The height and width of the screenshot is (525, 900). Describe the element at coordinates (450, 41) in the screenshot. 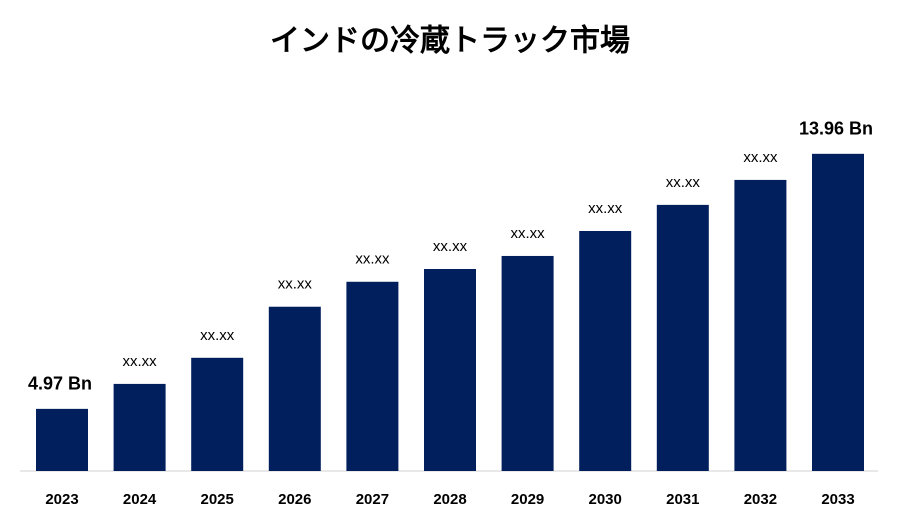

I see `chart-title: インドの冷蔵トラック市場` at that location.